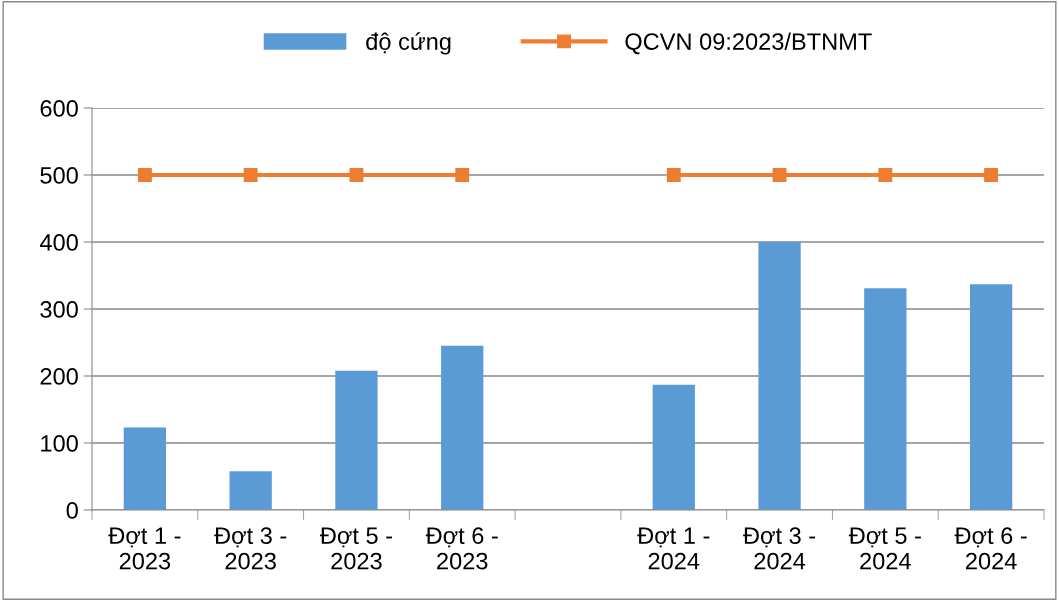 The height and width of the screenshot is (601, 1059). I want to click on y-tick-label: 600, so click(59, 108).